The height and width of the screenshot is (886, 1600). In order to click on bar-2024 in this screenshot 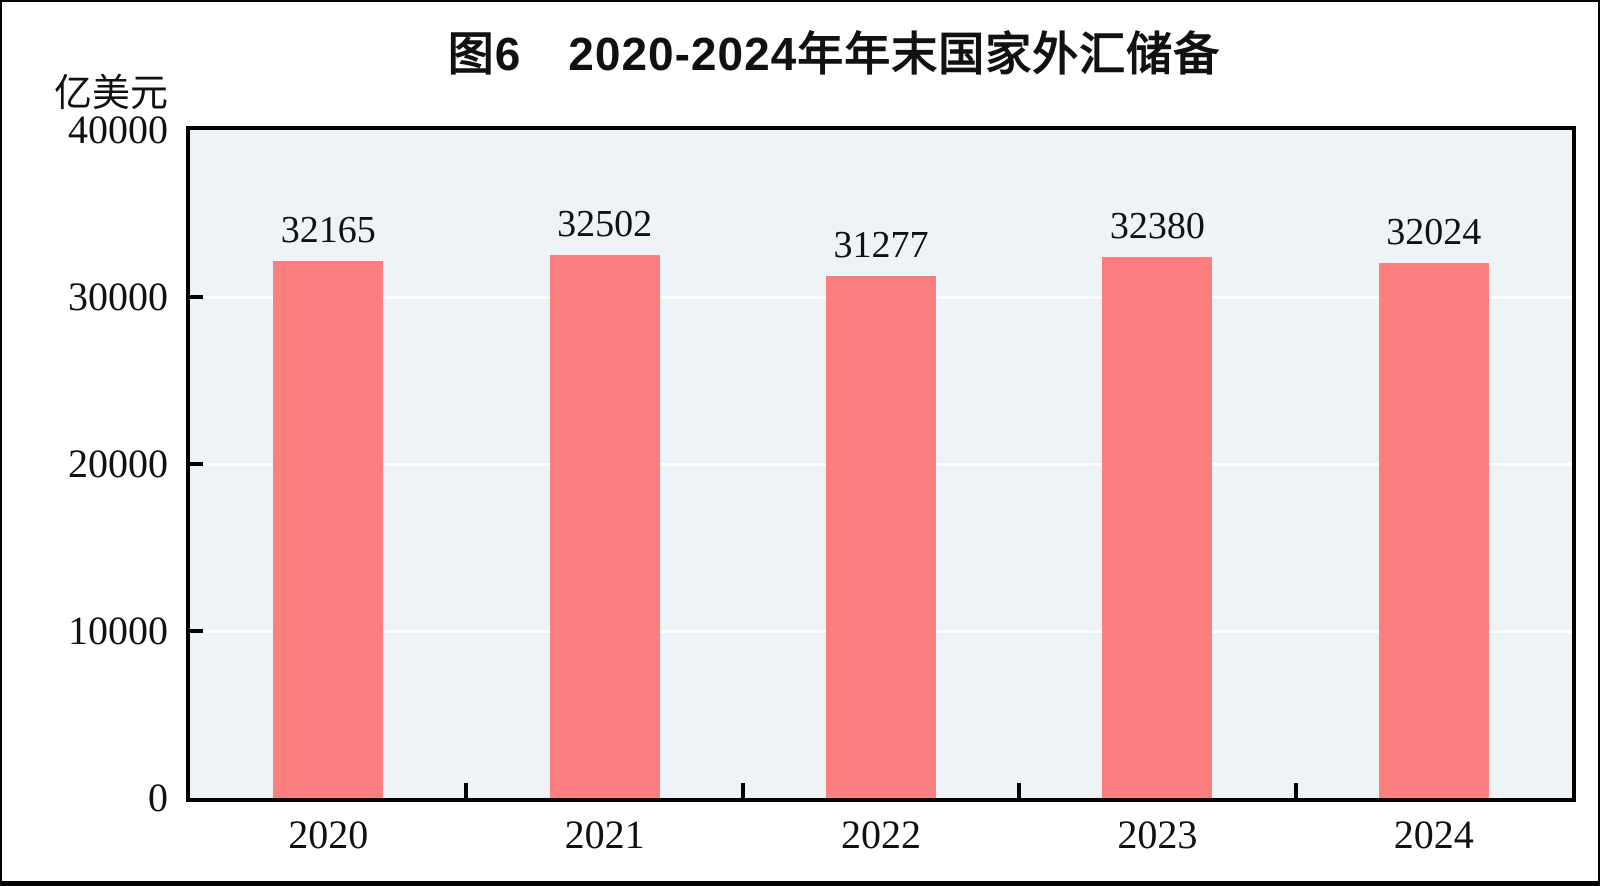, I will do `click(1433, 530)`.